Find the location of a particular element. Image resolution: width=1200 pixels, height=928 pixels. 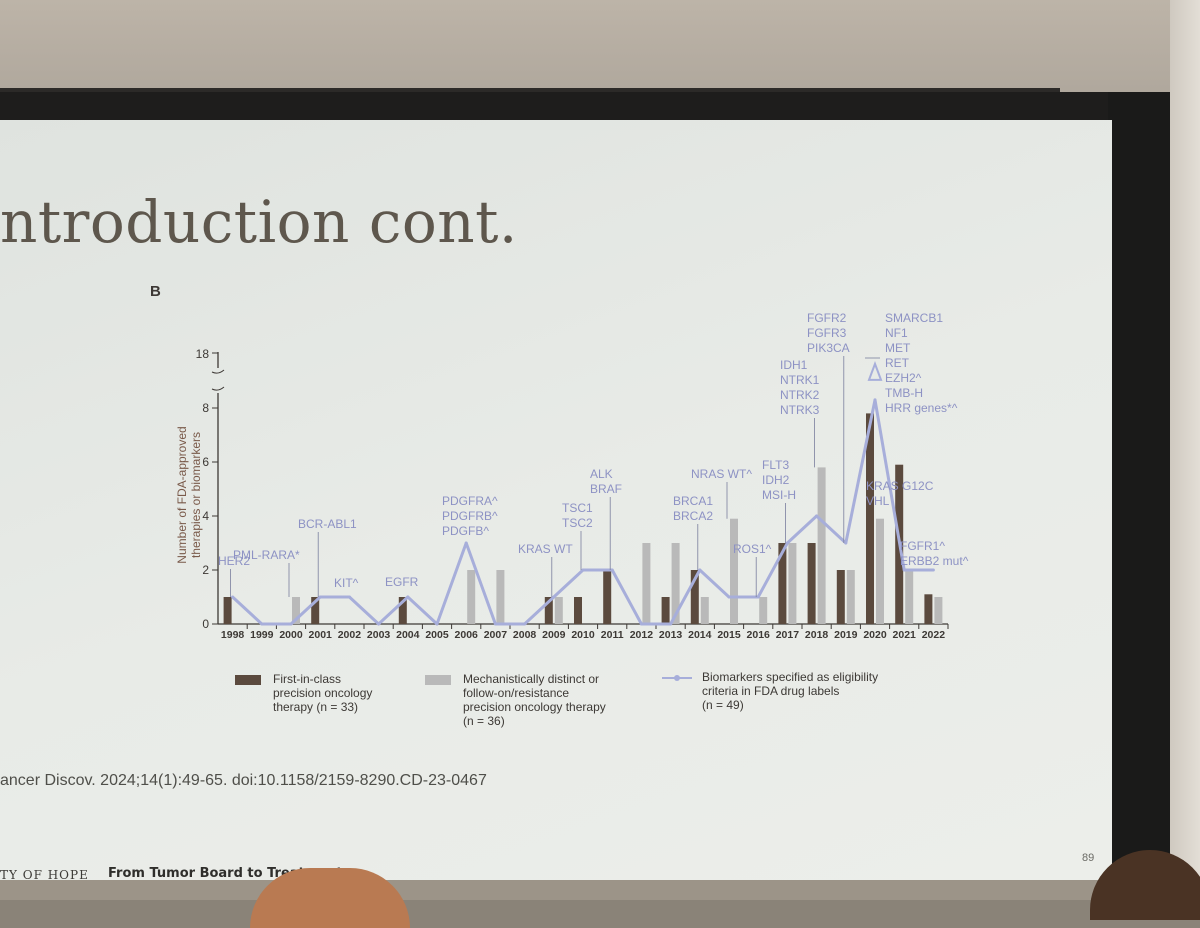

annotation-label: VHL is located at coordinates (878, 501).